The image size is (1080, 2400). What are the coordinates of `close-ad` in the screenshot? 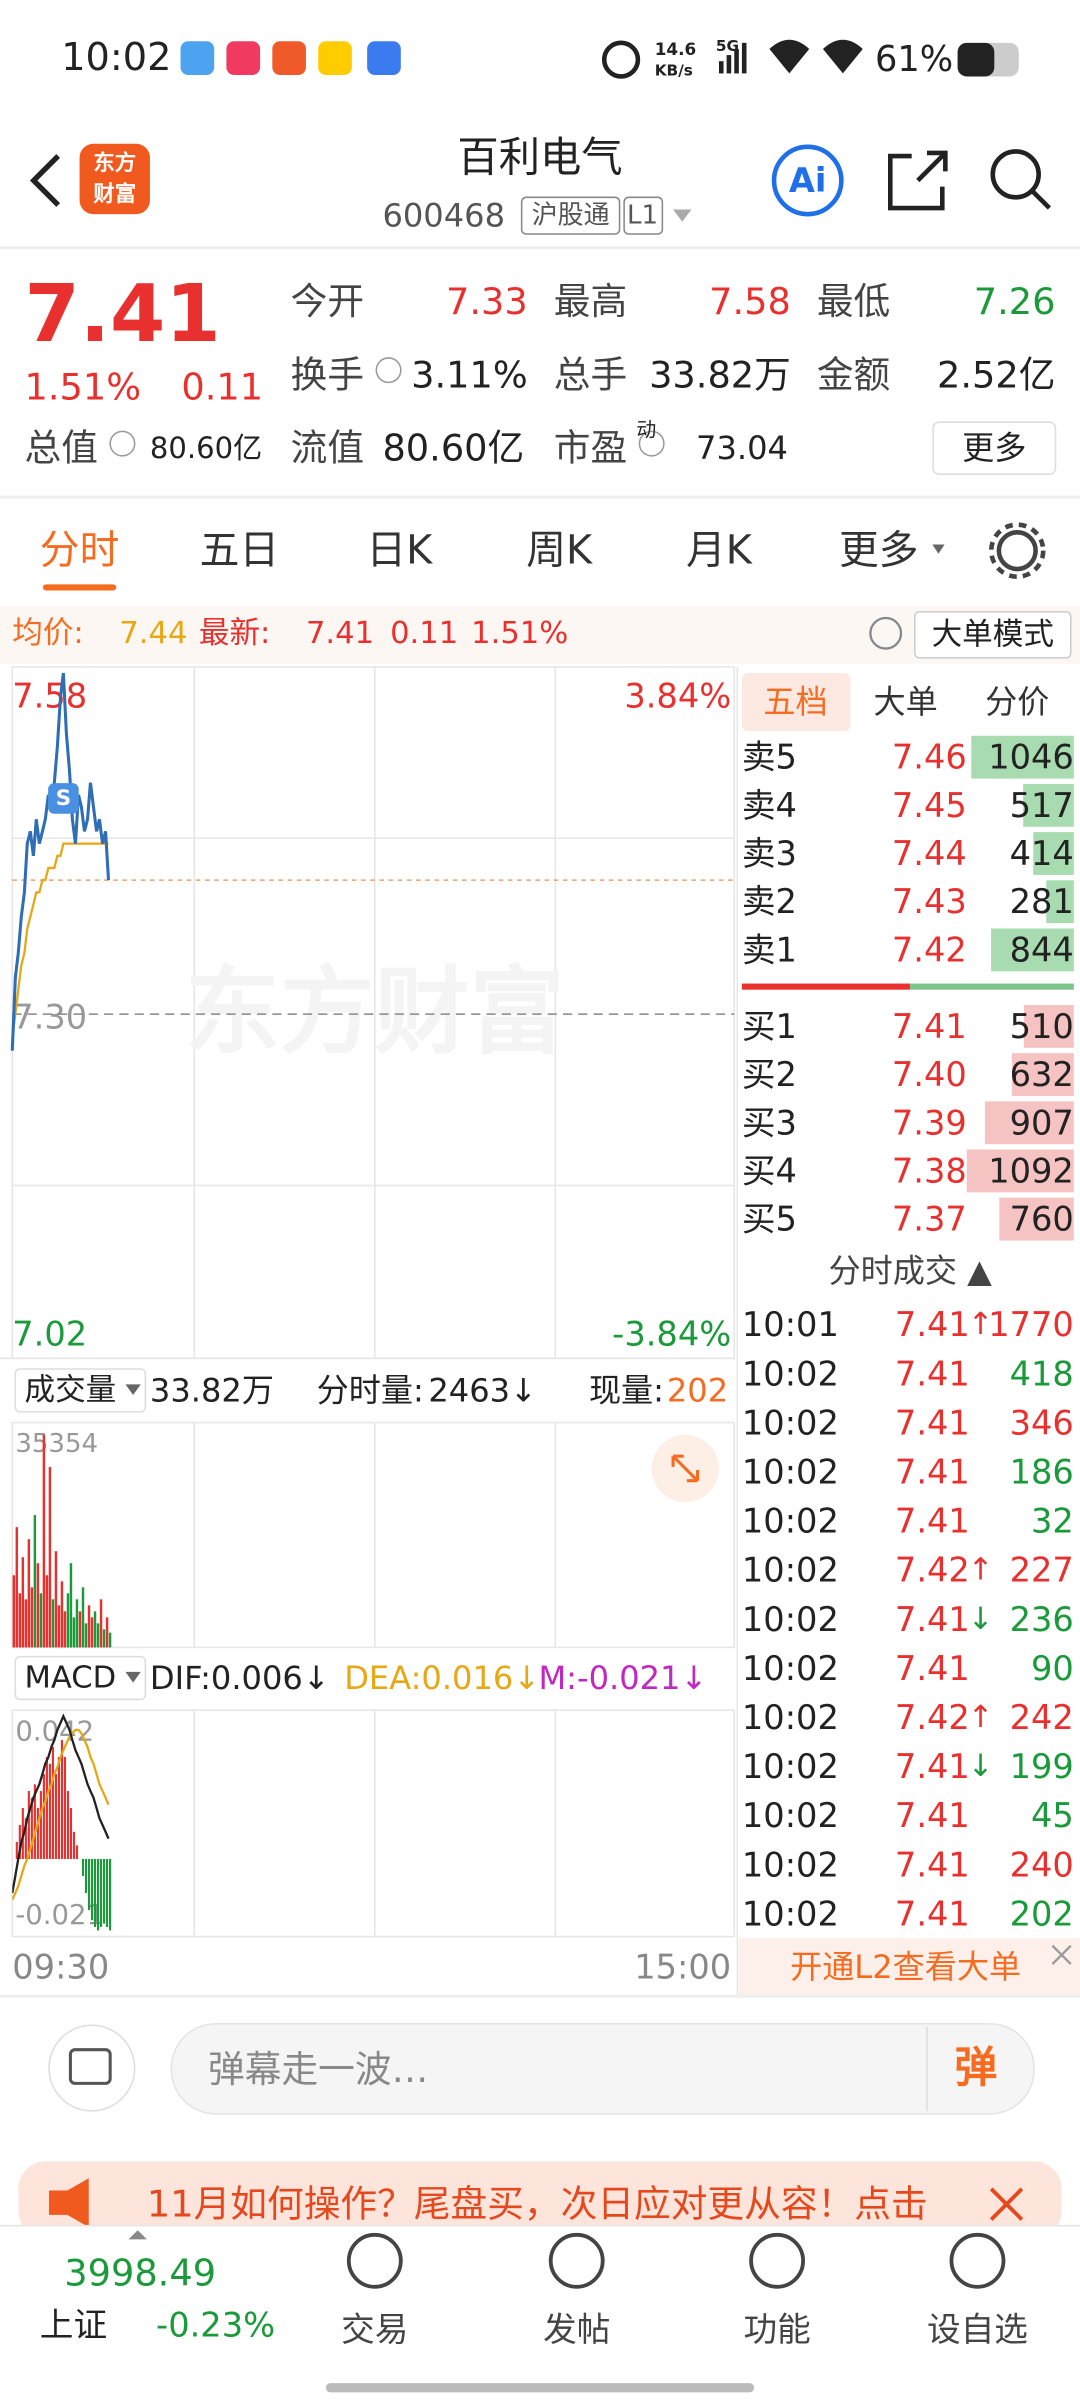 It's located at (1006, 2204).